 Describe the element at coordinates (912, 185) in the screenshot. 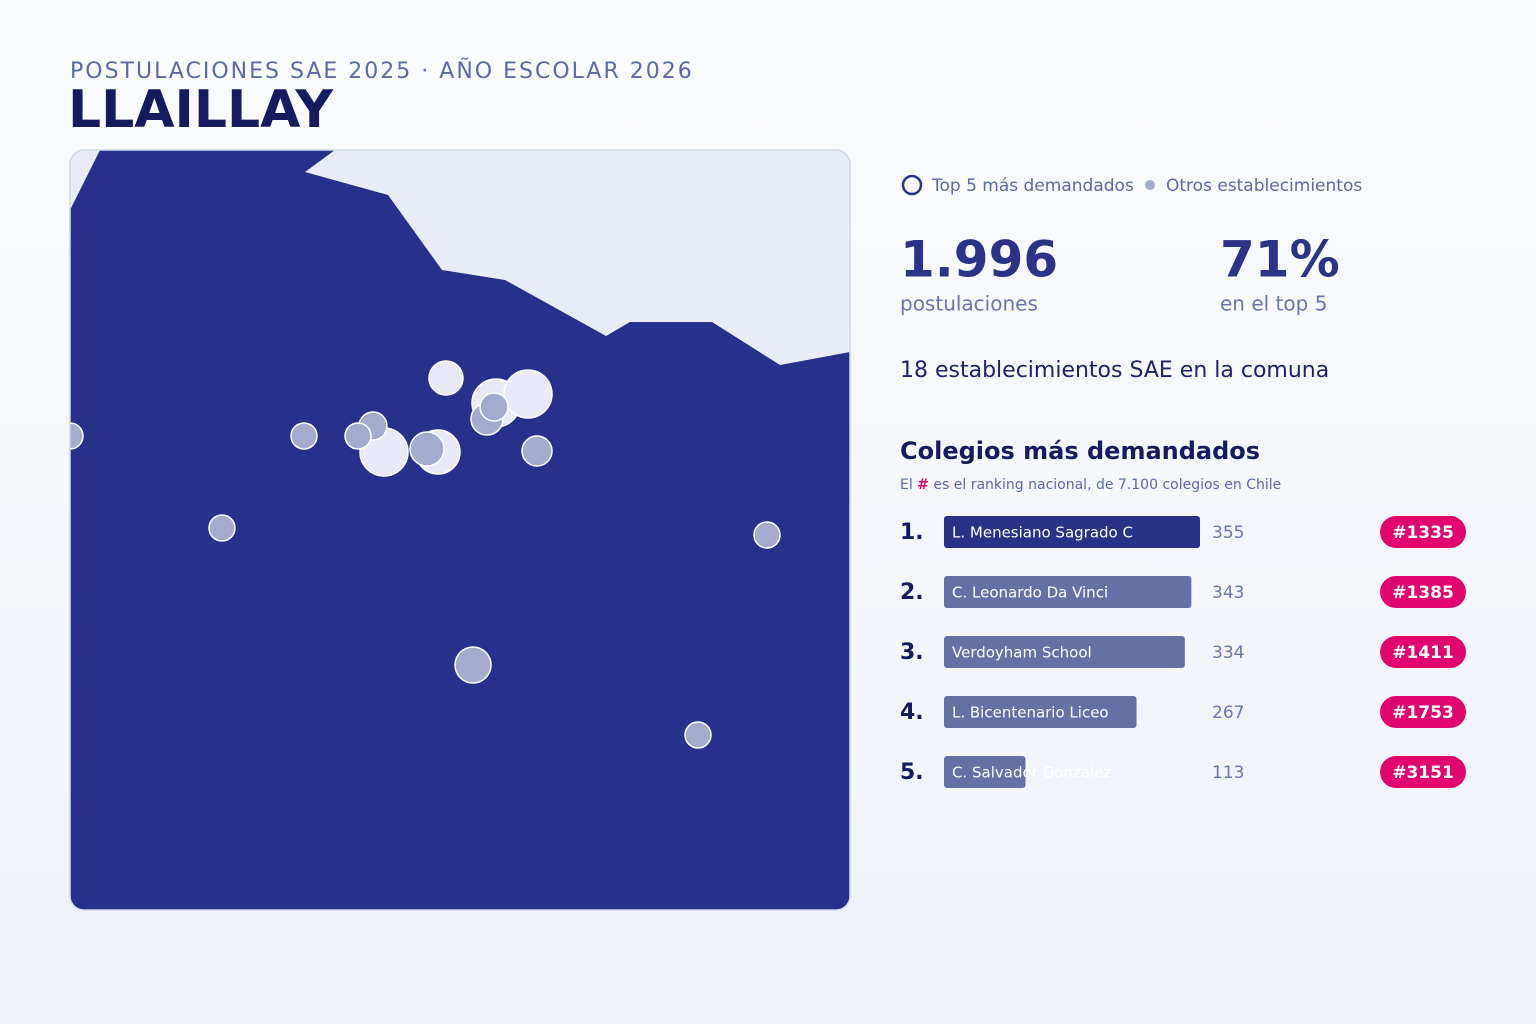

I see `legend-ring` at that location.